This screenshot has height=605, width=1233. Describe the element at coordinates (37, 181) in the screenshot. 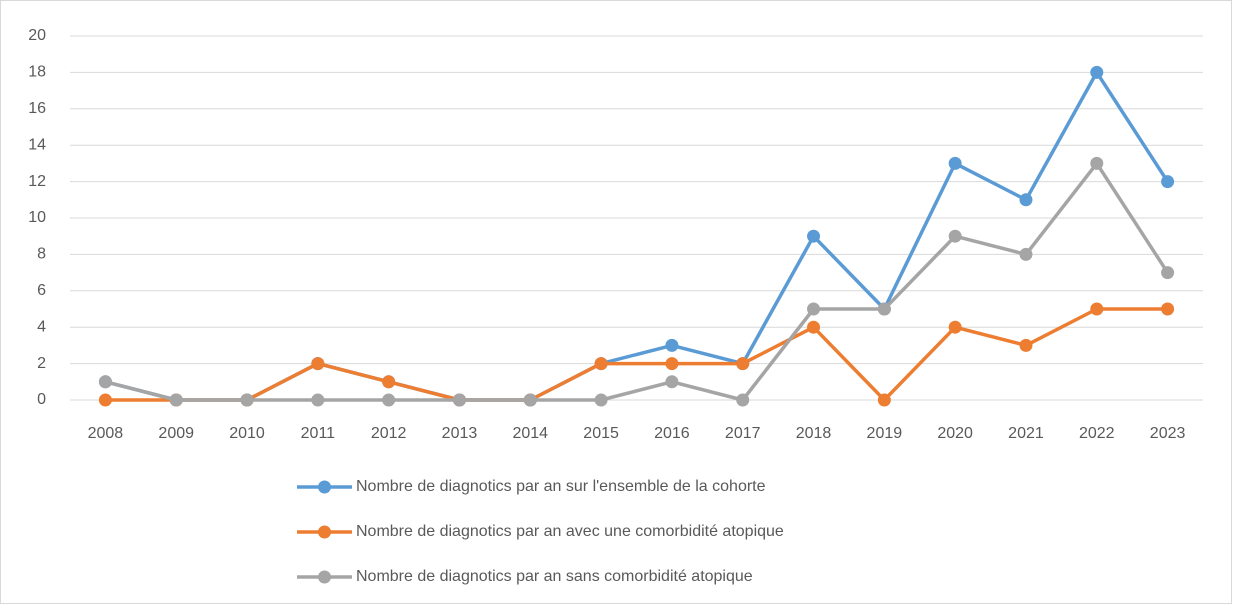

I see `y-tick-label: 12` at that location.